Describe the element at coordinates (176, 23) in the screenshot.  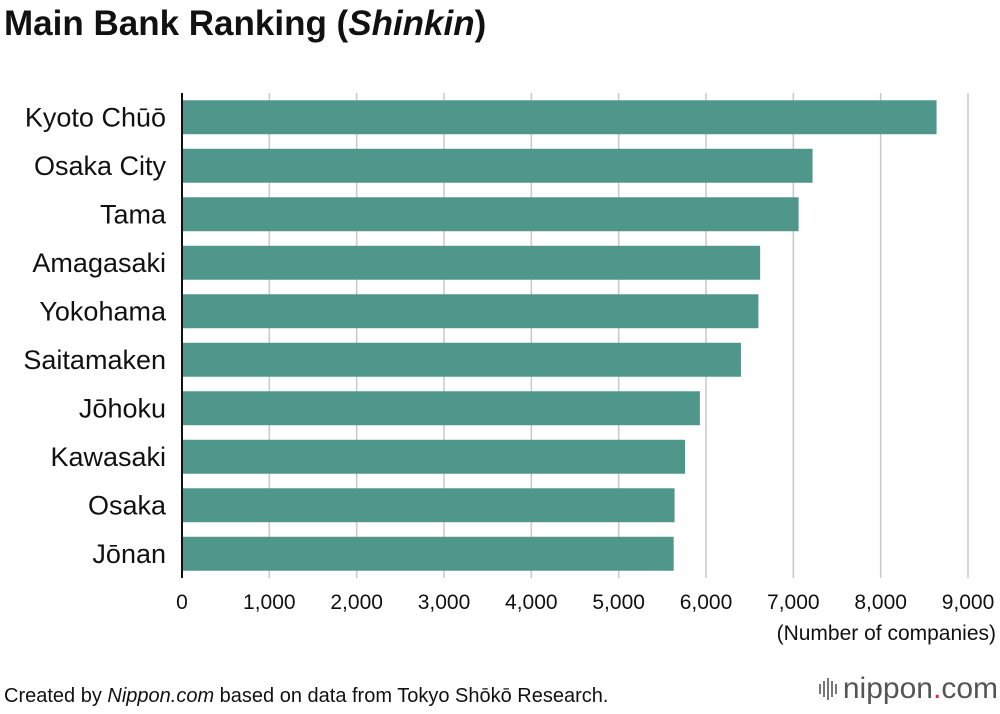
I see `title-text: Main Bank Ranking (` at that location.